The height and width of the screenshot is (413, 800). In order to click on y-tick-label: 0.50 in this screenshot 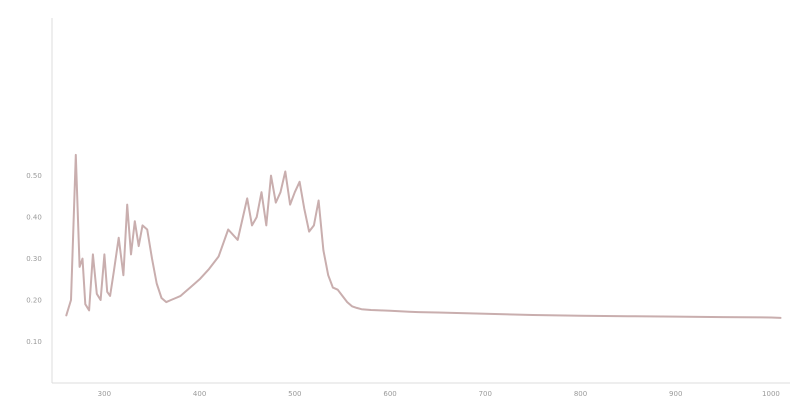, I will do `click(34, 176)`.